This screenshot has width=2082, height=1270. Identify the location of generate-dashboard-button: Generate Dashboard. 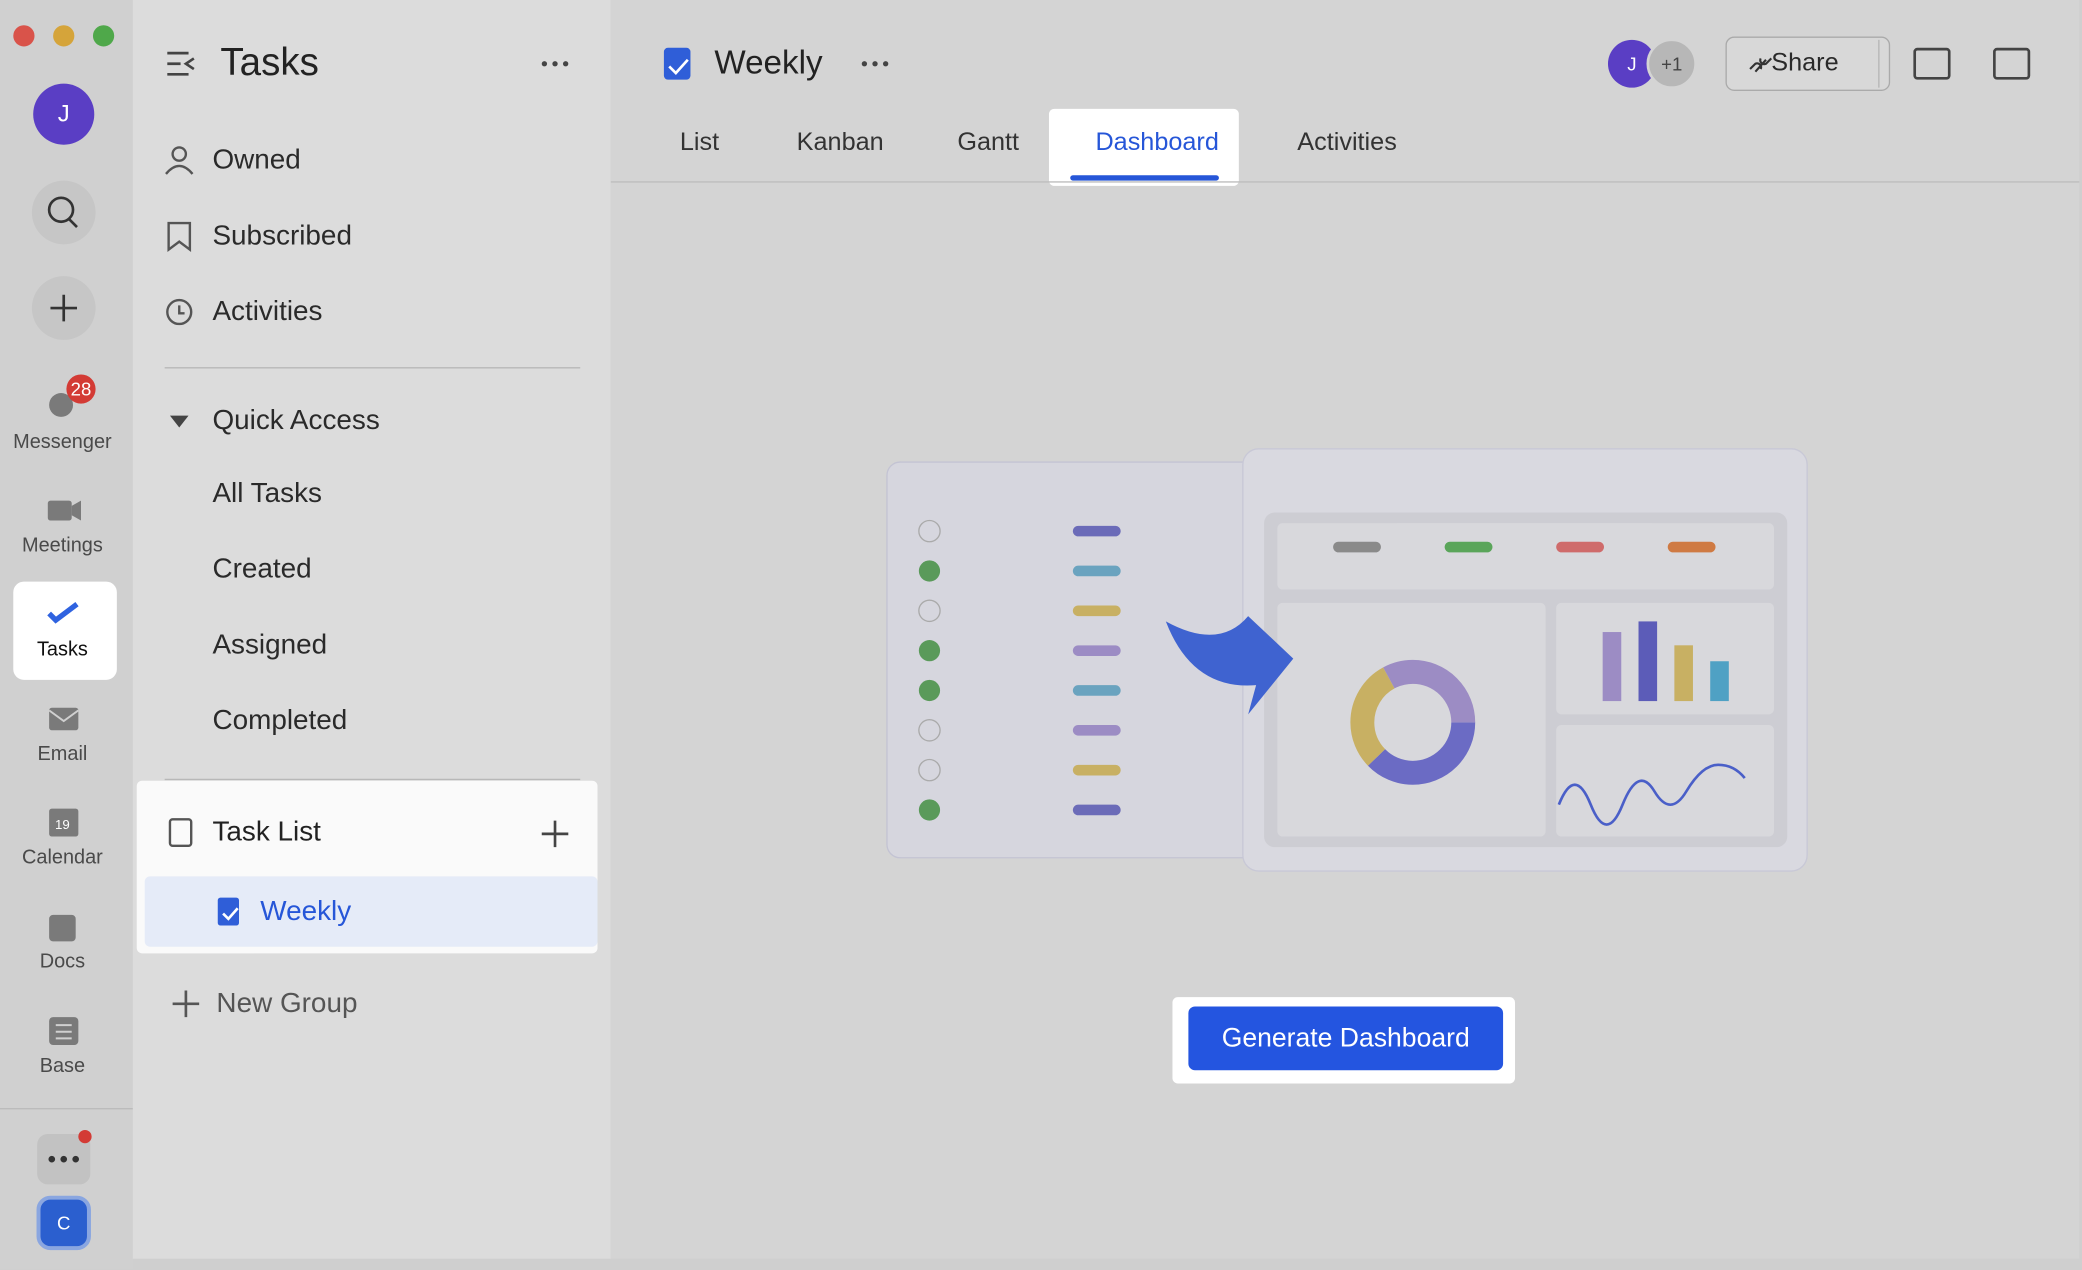
(1346, 1038).